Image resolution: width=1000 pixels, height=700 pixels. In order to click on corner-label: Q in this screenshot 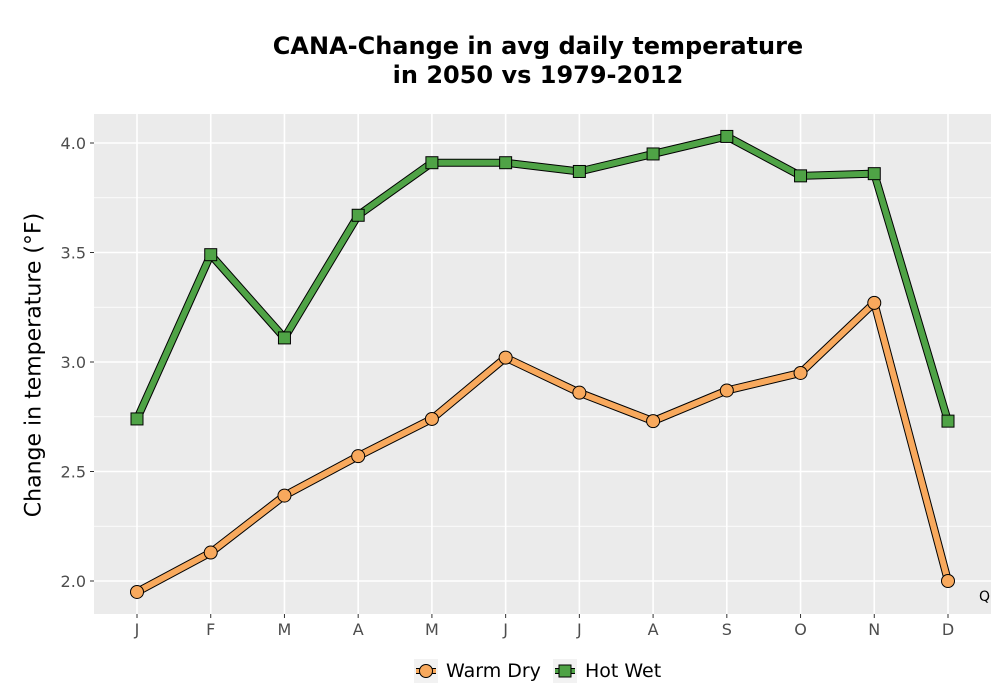, I will do `click(985, 597)`.